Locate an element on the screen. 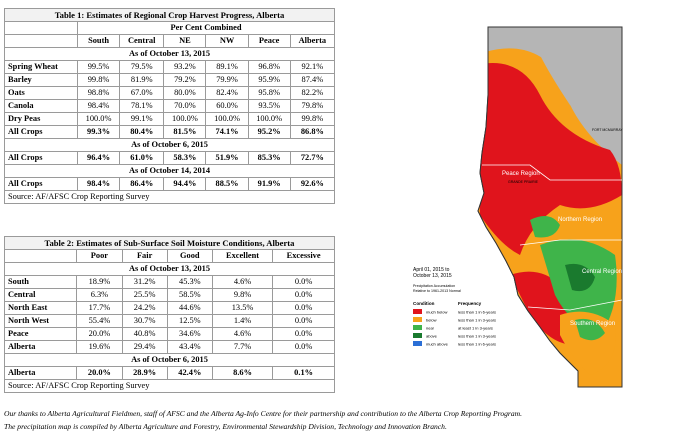 The image size is (688, 439). table-cell: 96.4% is located at coordinates (98, 158).